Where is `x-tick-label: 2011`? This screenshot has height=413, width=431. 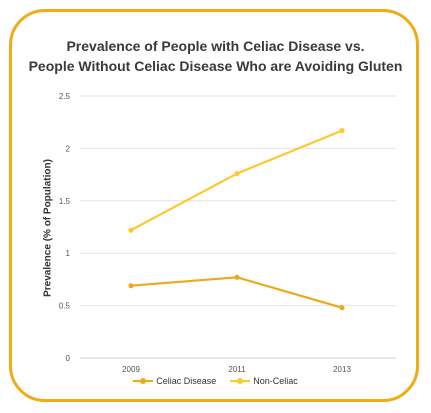
x-tick-label: 2011 is located at coordinates (237, 369).